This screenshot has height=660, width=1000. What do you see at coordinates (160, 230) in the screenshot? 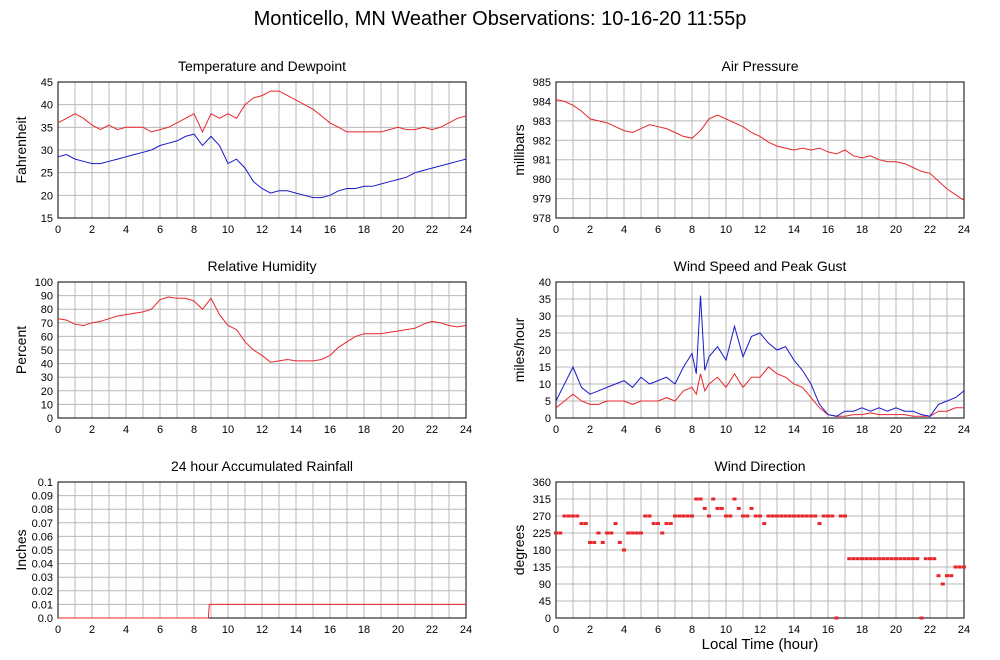
I see `x-tick-label: 6` at bounding box center [160, 230].